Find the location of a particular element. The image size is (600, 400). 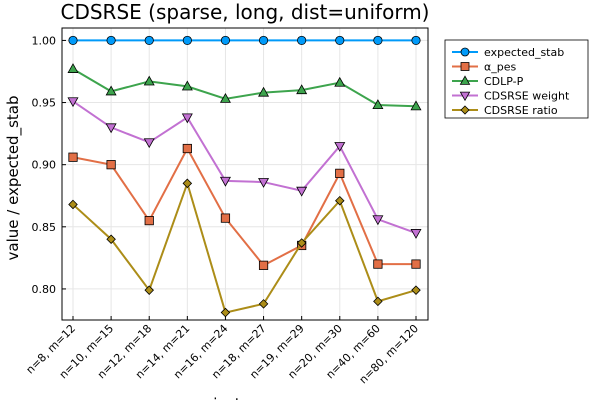

series-line is located at coordinates (244, 88).